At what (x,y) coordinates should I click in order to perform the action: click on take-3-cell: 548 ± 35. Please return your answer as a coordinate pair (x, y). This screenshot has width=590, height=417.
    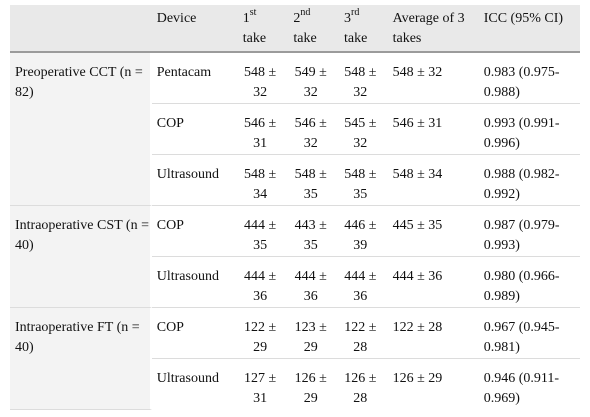
    Looking at the image, I should click on (363, 180).